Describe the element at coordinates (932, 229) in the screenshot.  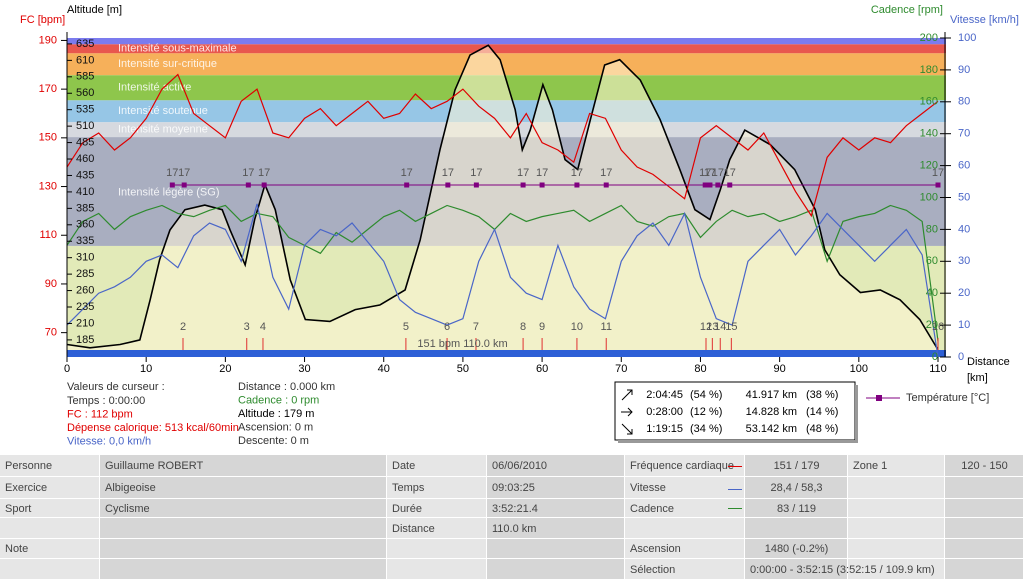
I see `cadence-tick-label: 80` at that location.